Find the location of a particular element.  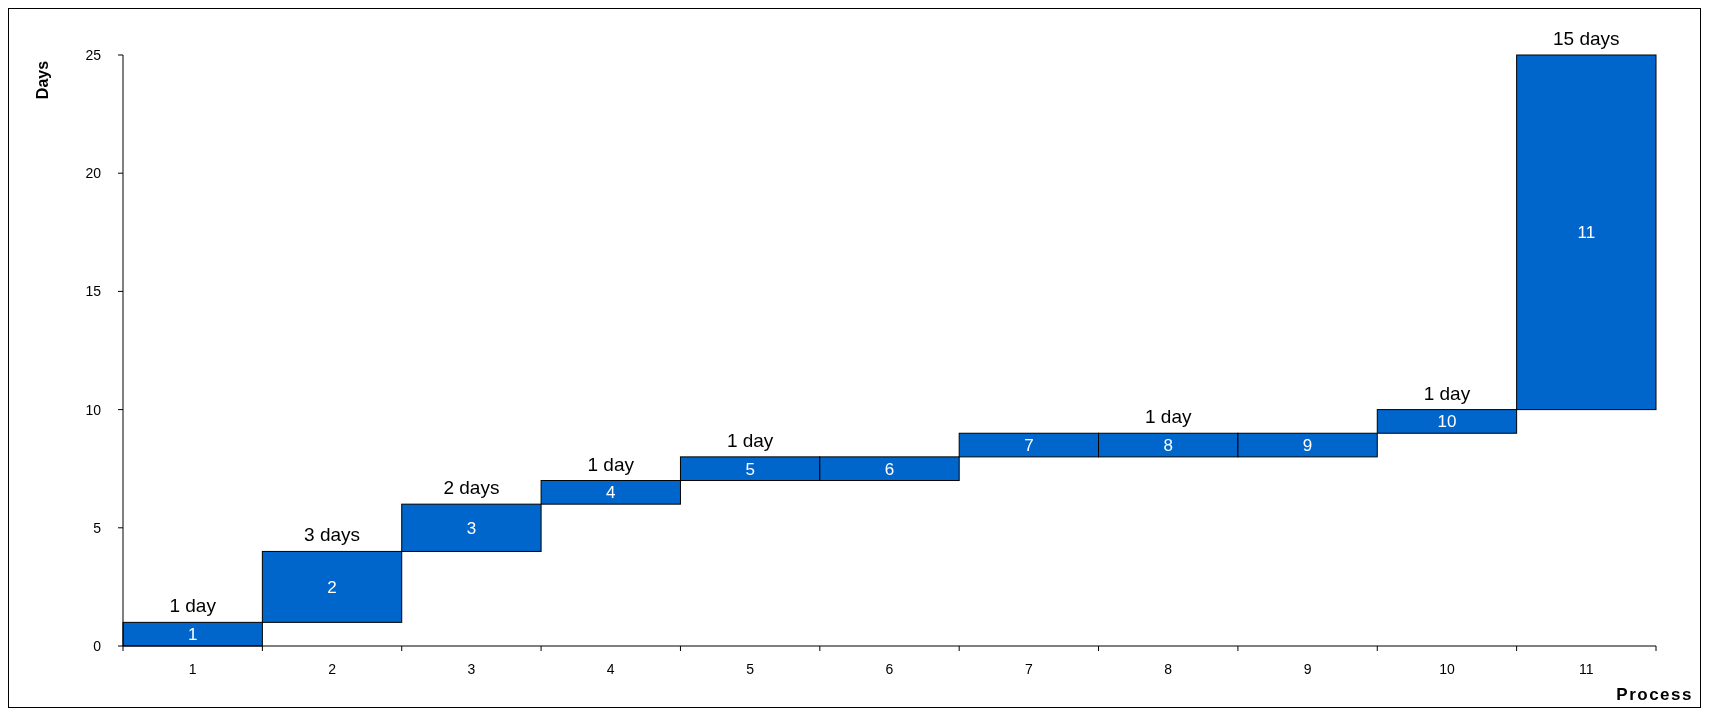

y-tick-label: 25 is located at coordinates (93, 54).